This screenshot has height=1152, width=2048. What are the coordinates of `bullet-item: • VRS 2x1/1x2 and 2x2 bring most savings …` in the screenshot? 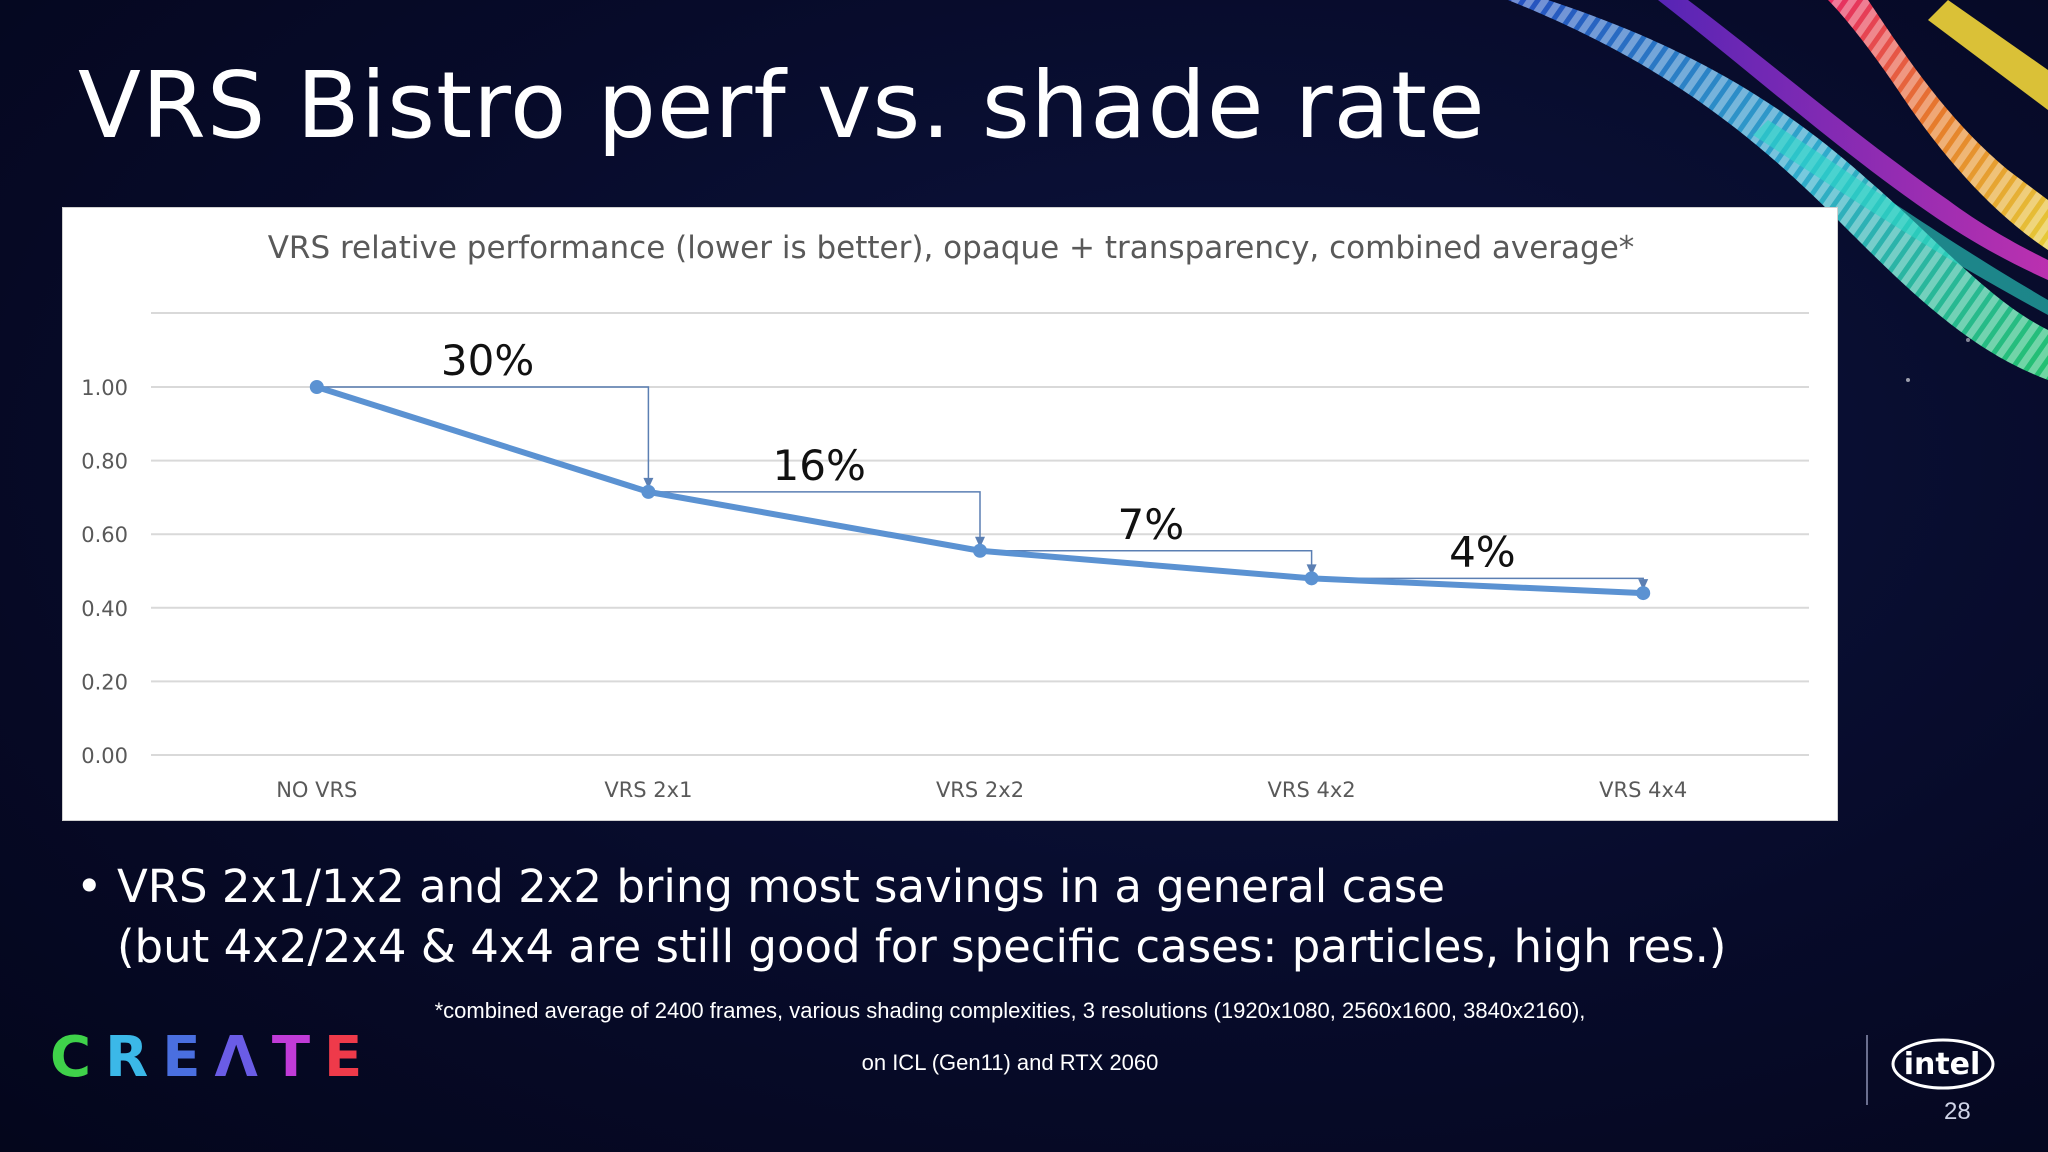 It's located at (901, 887).